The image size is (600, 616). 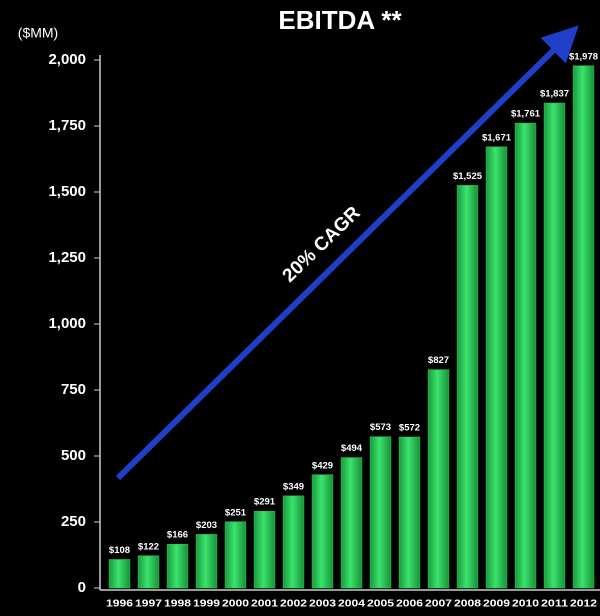 I want to click on y-tick-label: 1,250, so click(x=67, y=257).